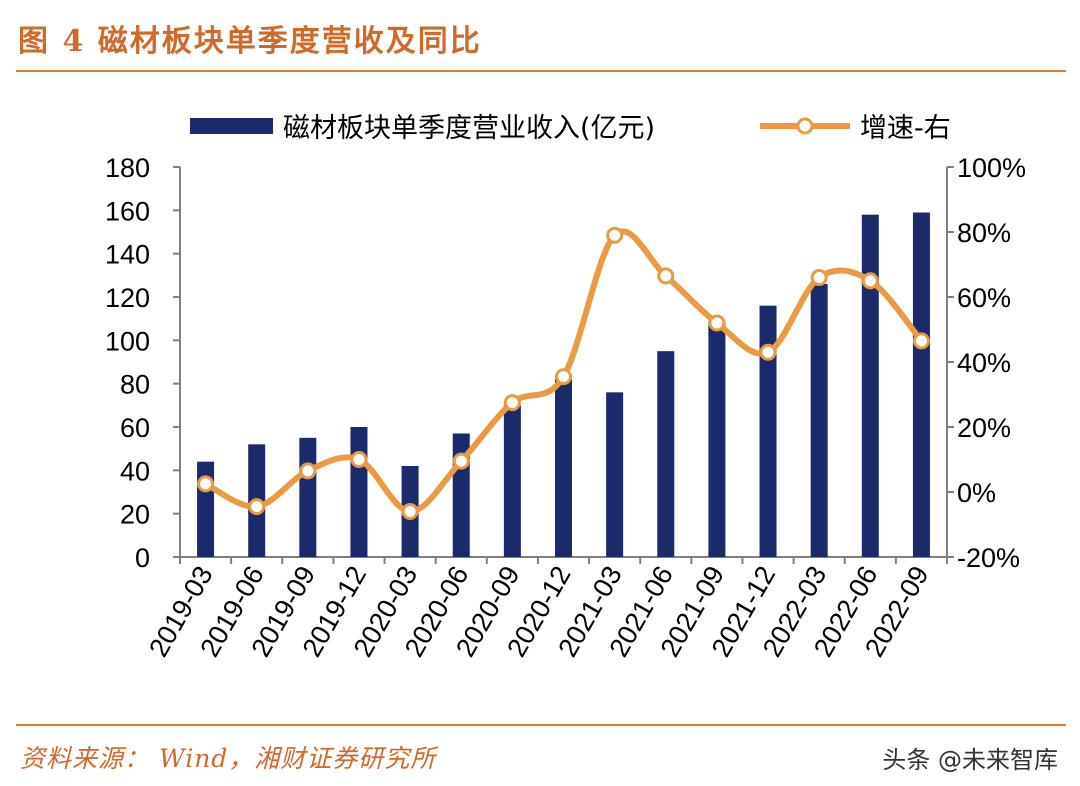 The width and height of the screenshot is (1080, 786). I want to click on legend-bar-label: 磁材板块单季度营业收入(亿元), so click(469, 128).